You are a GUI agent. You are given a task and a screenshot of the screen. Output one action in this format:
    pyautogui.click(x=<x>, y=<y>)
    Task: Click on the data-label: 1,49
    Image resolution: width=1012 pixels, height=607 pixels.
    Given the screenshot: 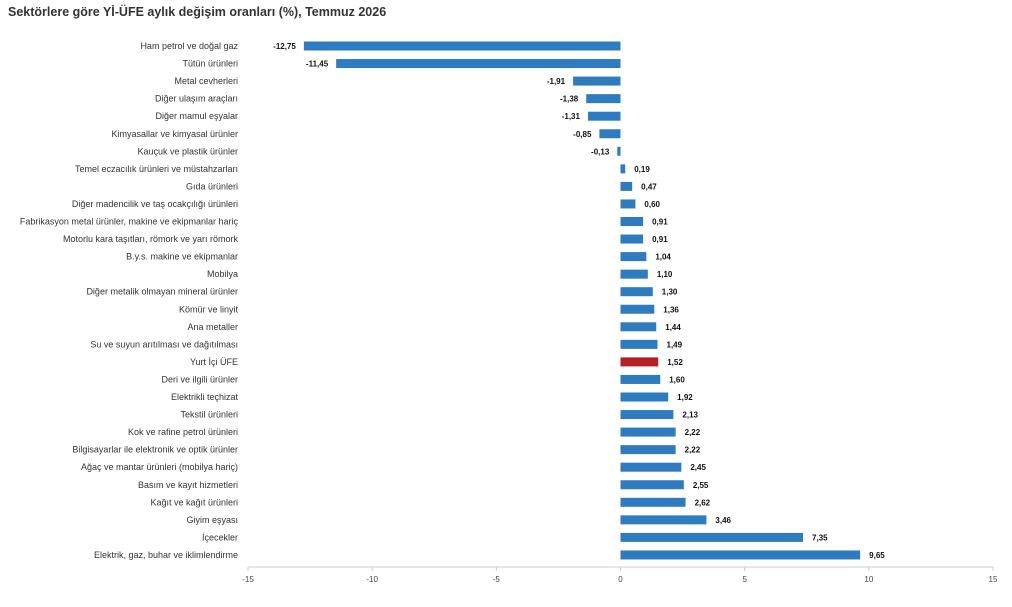 What is the action you would take?
    pyautogui.click(x=675, y=344)
    